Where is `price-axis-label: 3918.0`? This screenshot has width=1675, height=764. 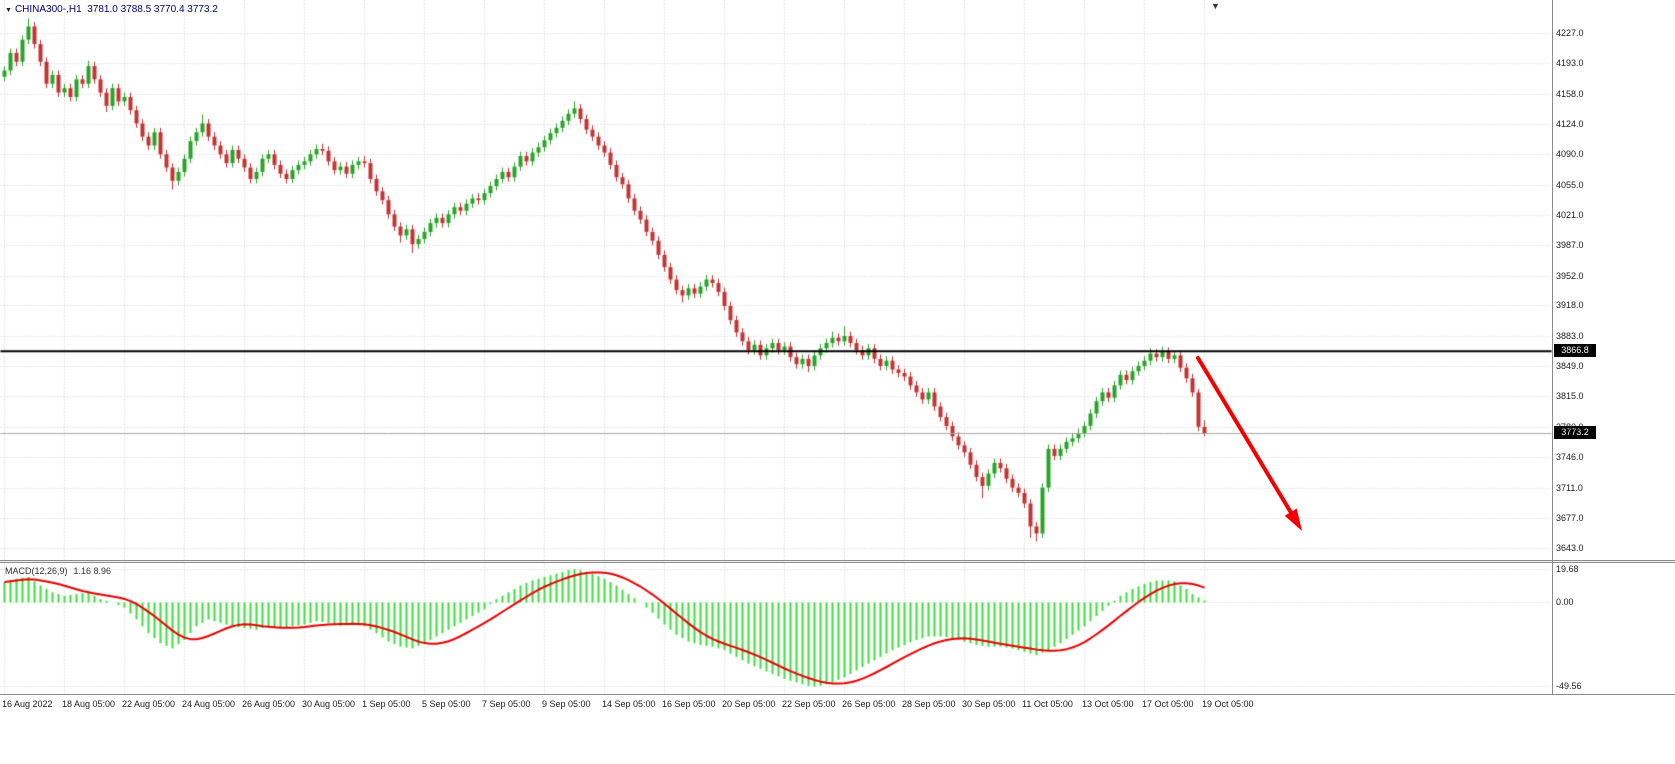
price-axis-label: 3918.0 is located at coordinates (1570, 305).